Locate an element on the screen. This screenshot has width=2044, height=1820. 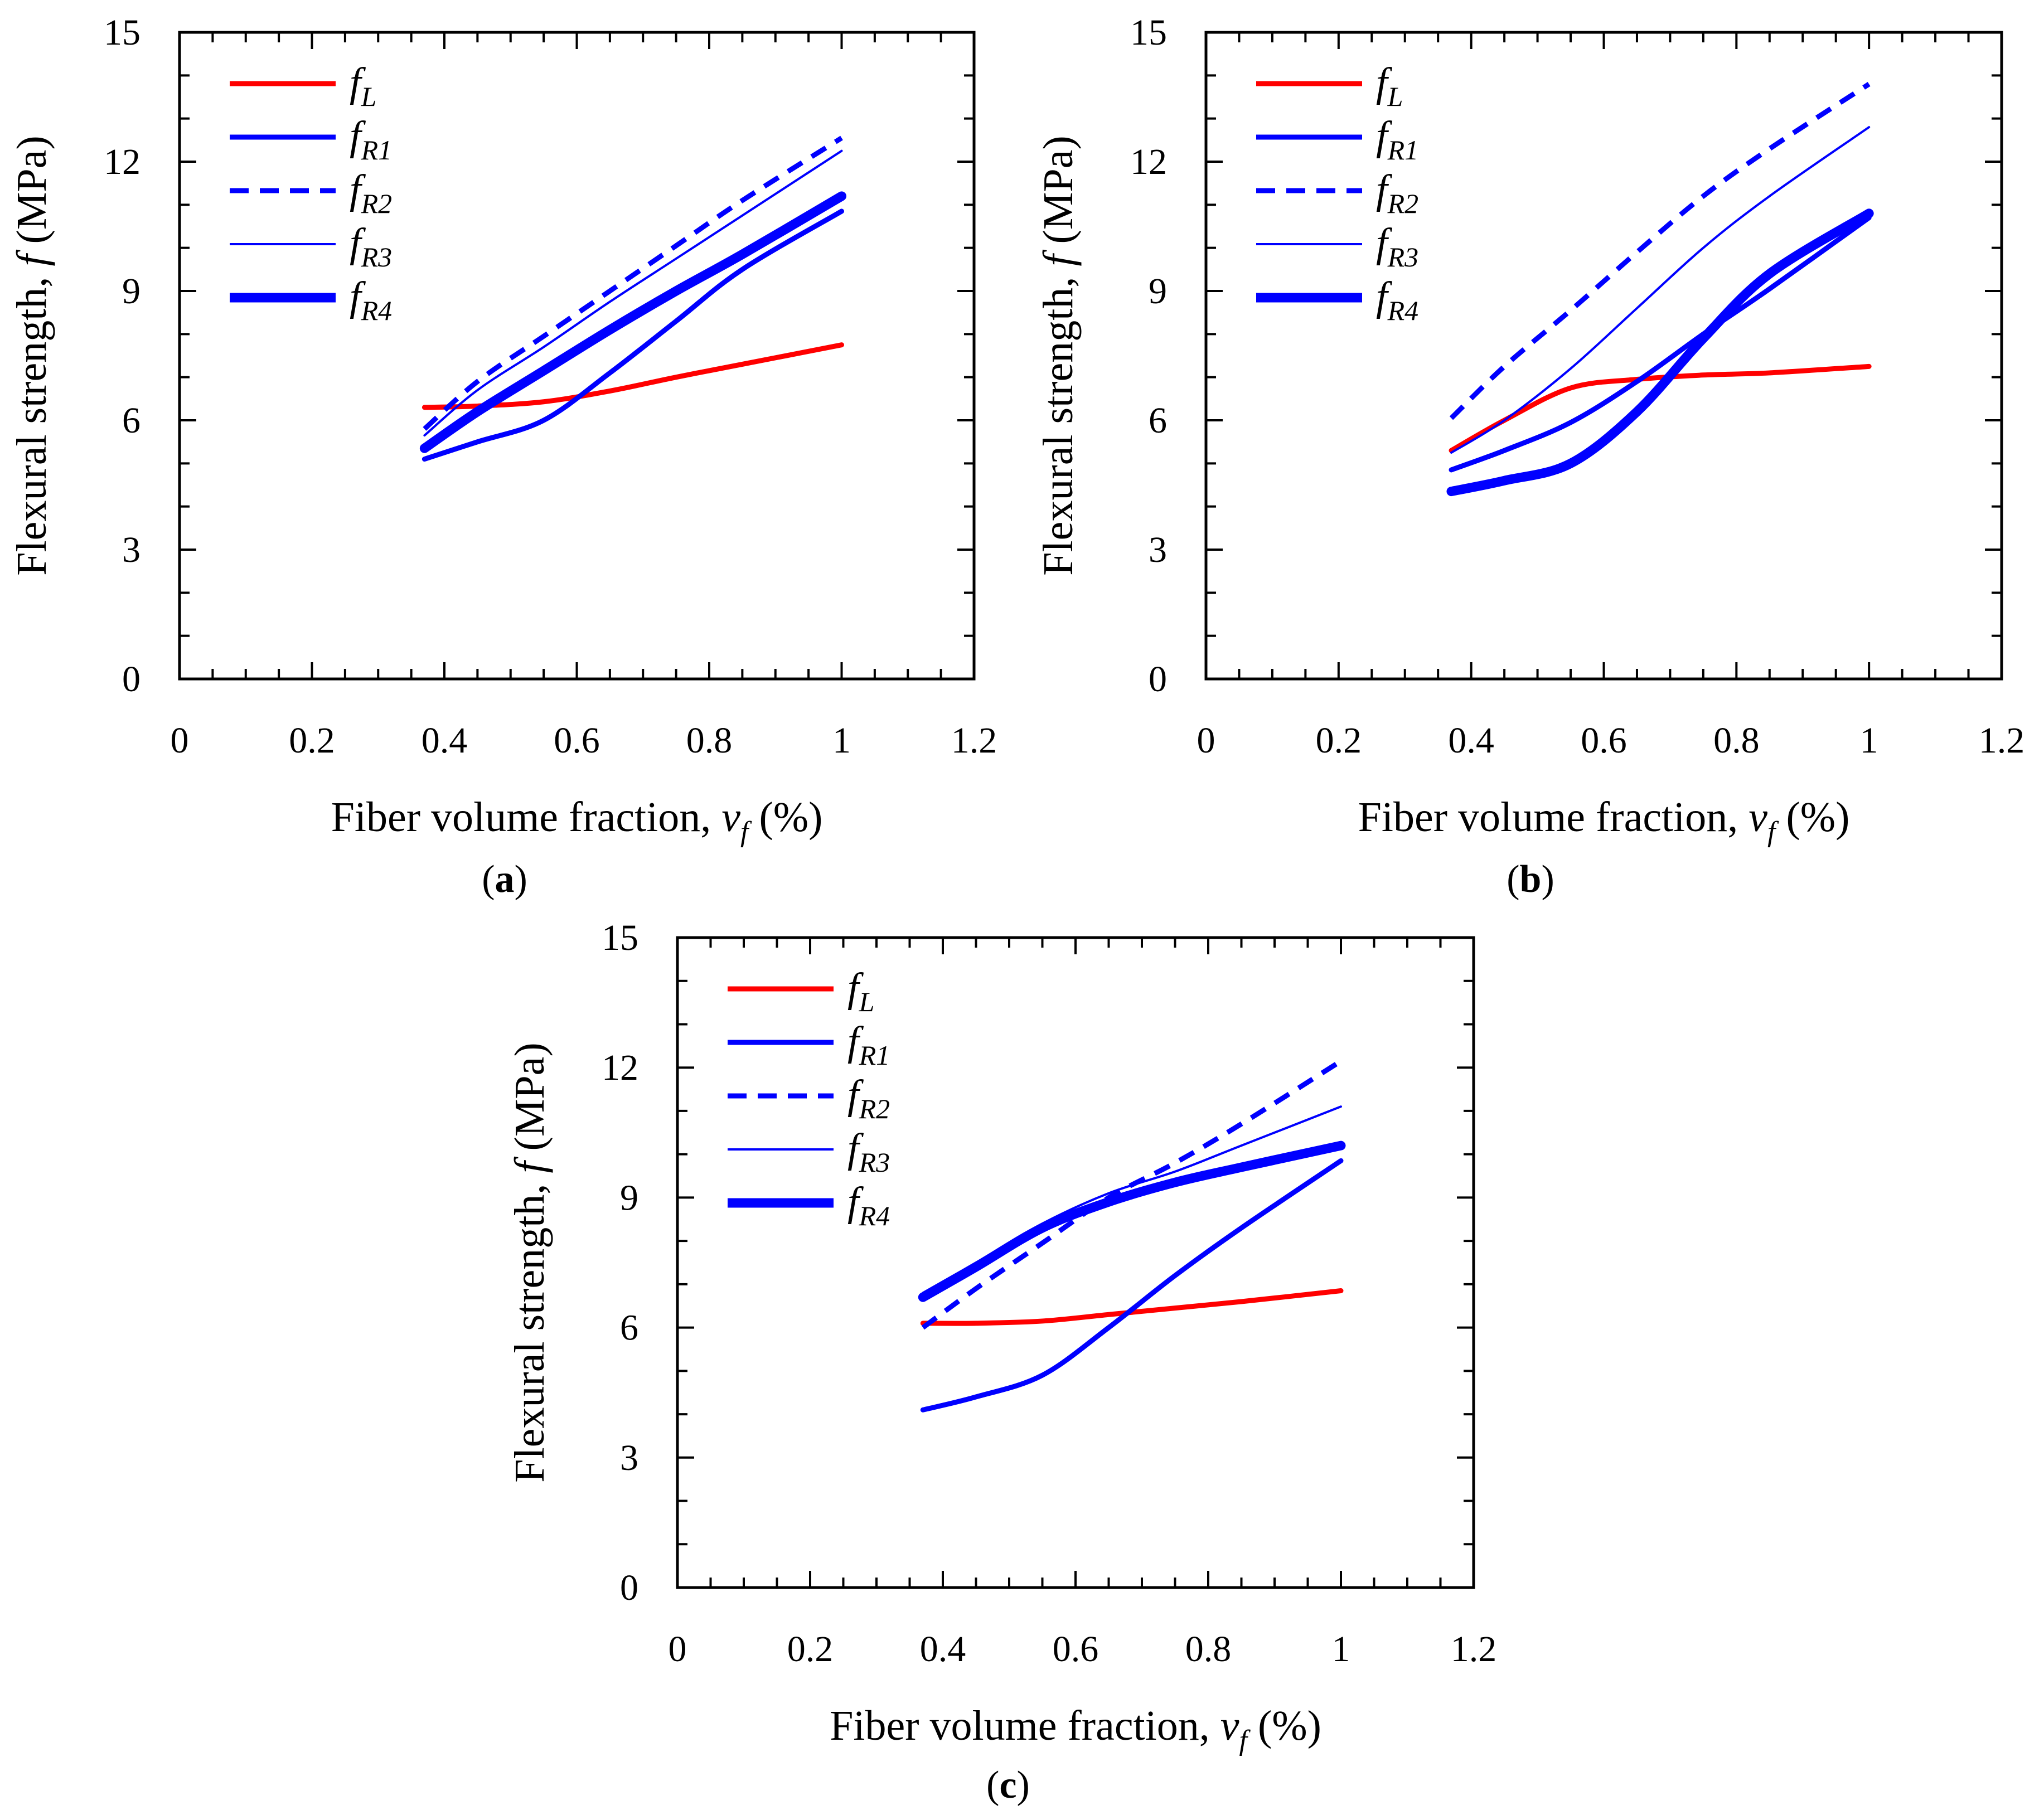
legend-label: fR4 is located at coordinates (1397, 300).